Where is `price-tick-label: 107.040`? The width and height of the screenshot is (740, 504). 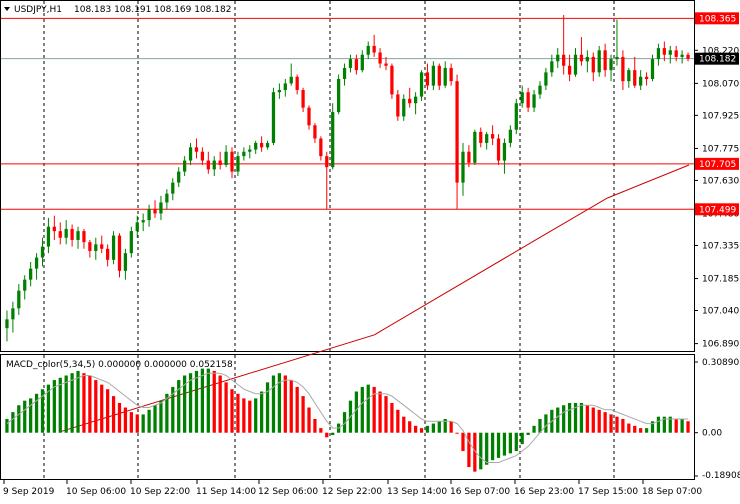
price-tick-label: 107.040 is located at coordinates (720, 312).